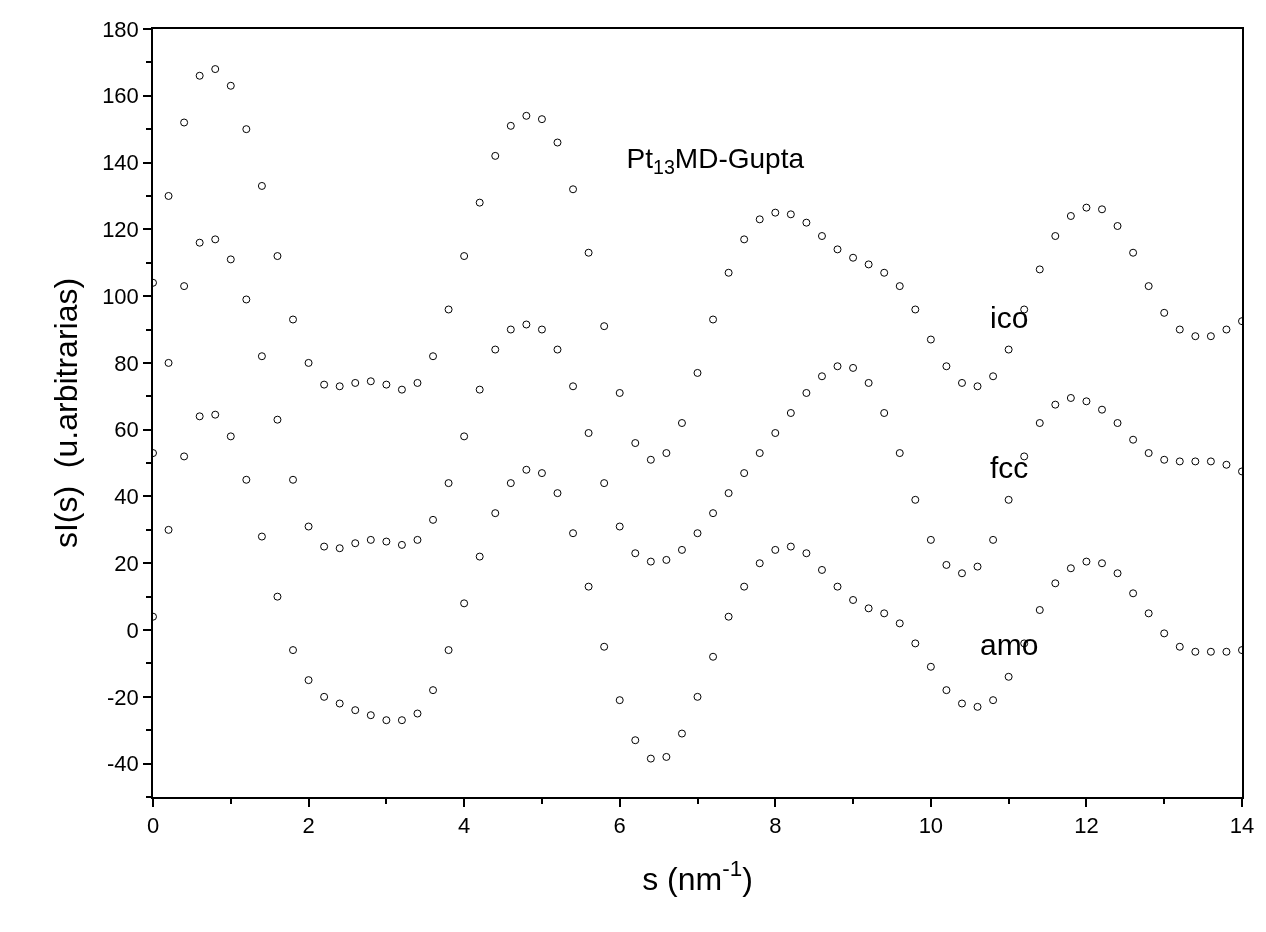  Describe the element at coordinates (126, 563) in the screenshot. I see `y-tick-label: 20` at that location.